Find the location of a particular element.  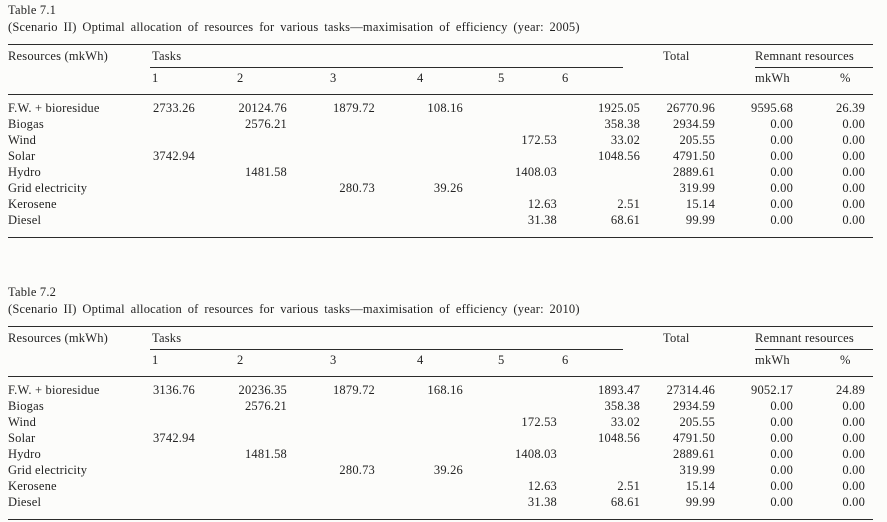

task-5-value-cell: 12.63 is located at coordinates (542, 204).